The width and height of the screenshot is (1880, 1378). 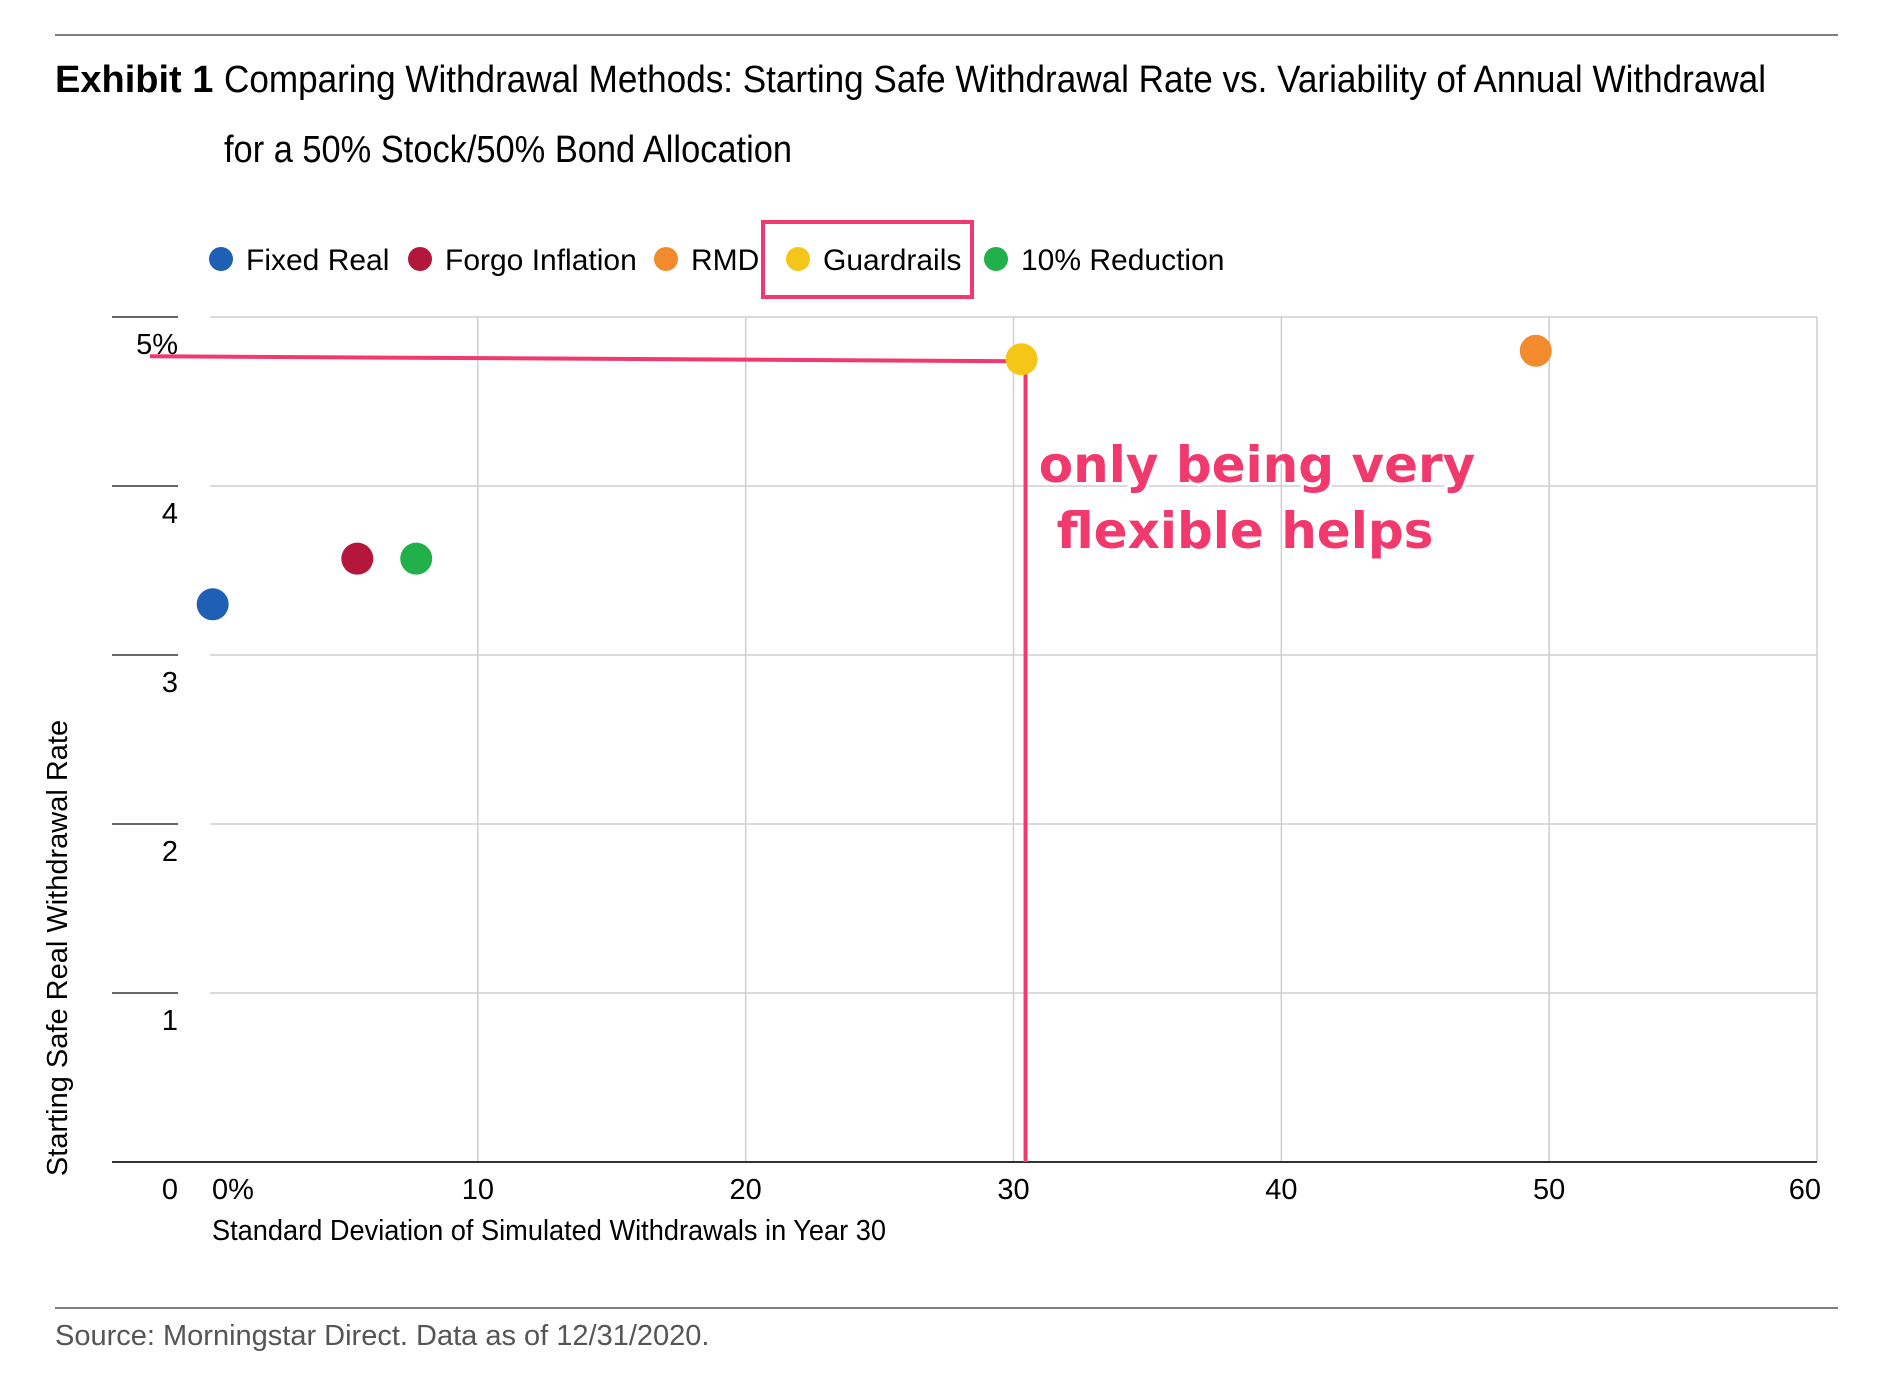 What do you see at coordinates (212, 604) in the screenshot?
I see `point-fixed-real` at bounding box center [212, 604].